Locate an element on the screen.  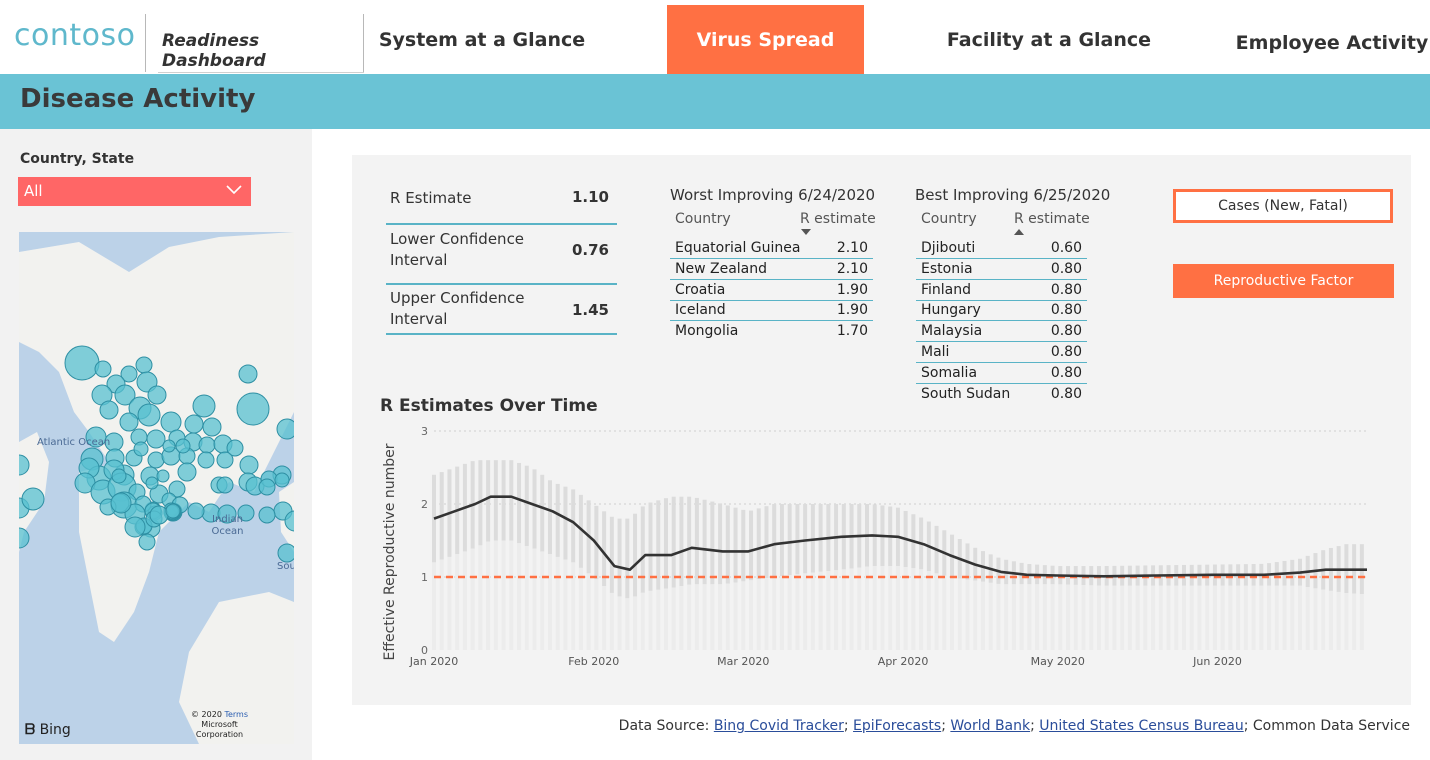
best-col-r: R estimate is located at coordinates (1052, 219).